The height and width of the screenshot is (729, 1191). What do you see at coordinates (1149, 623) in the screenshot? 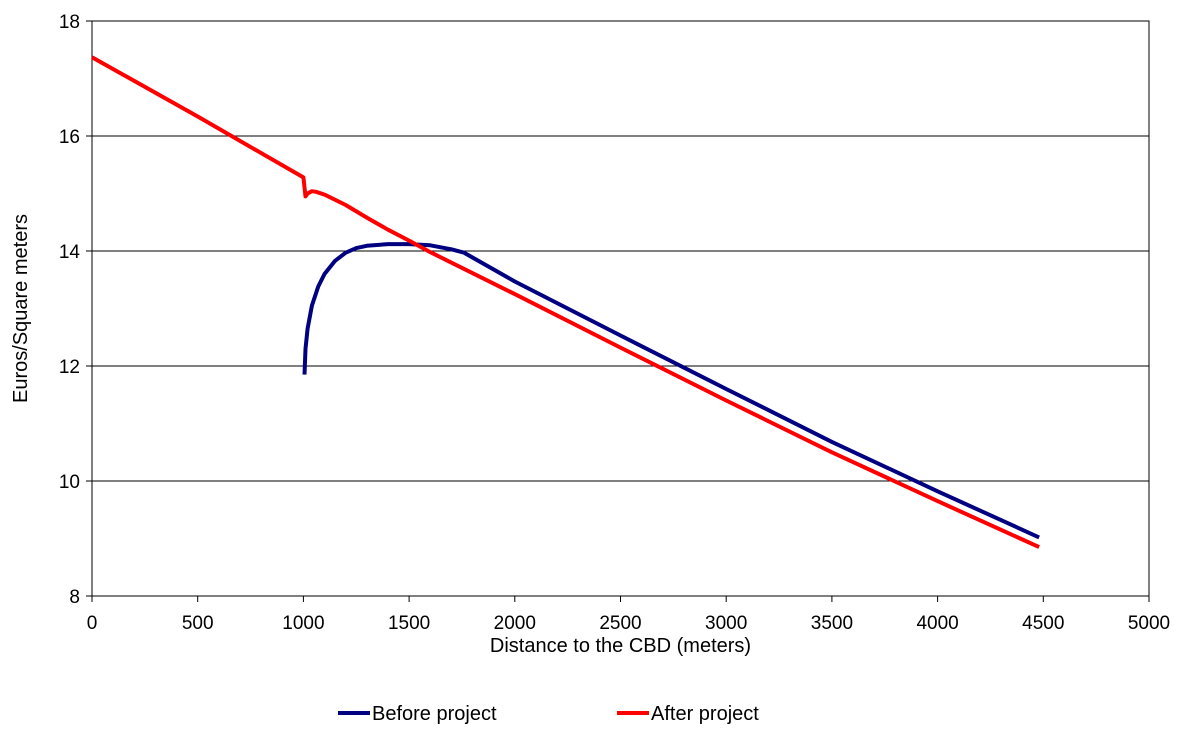
I see `x-tick-label-10: 5000` at bounding box center [1149, 623].